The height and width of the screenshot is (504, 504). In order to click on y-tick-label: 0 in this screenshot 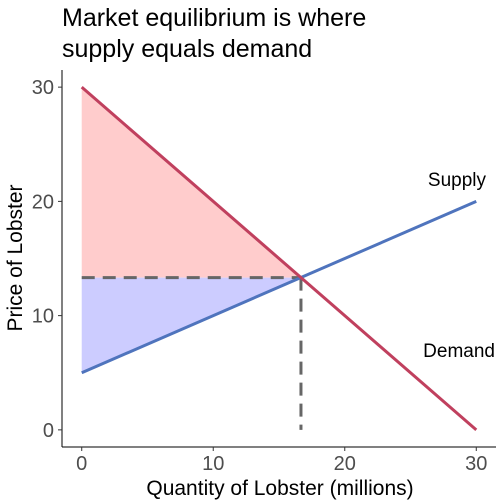, I will do `click(48, 431)`.